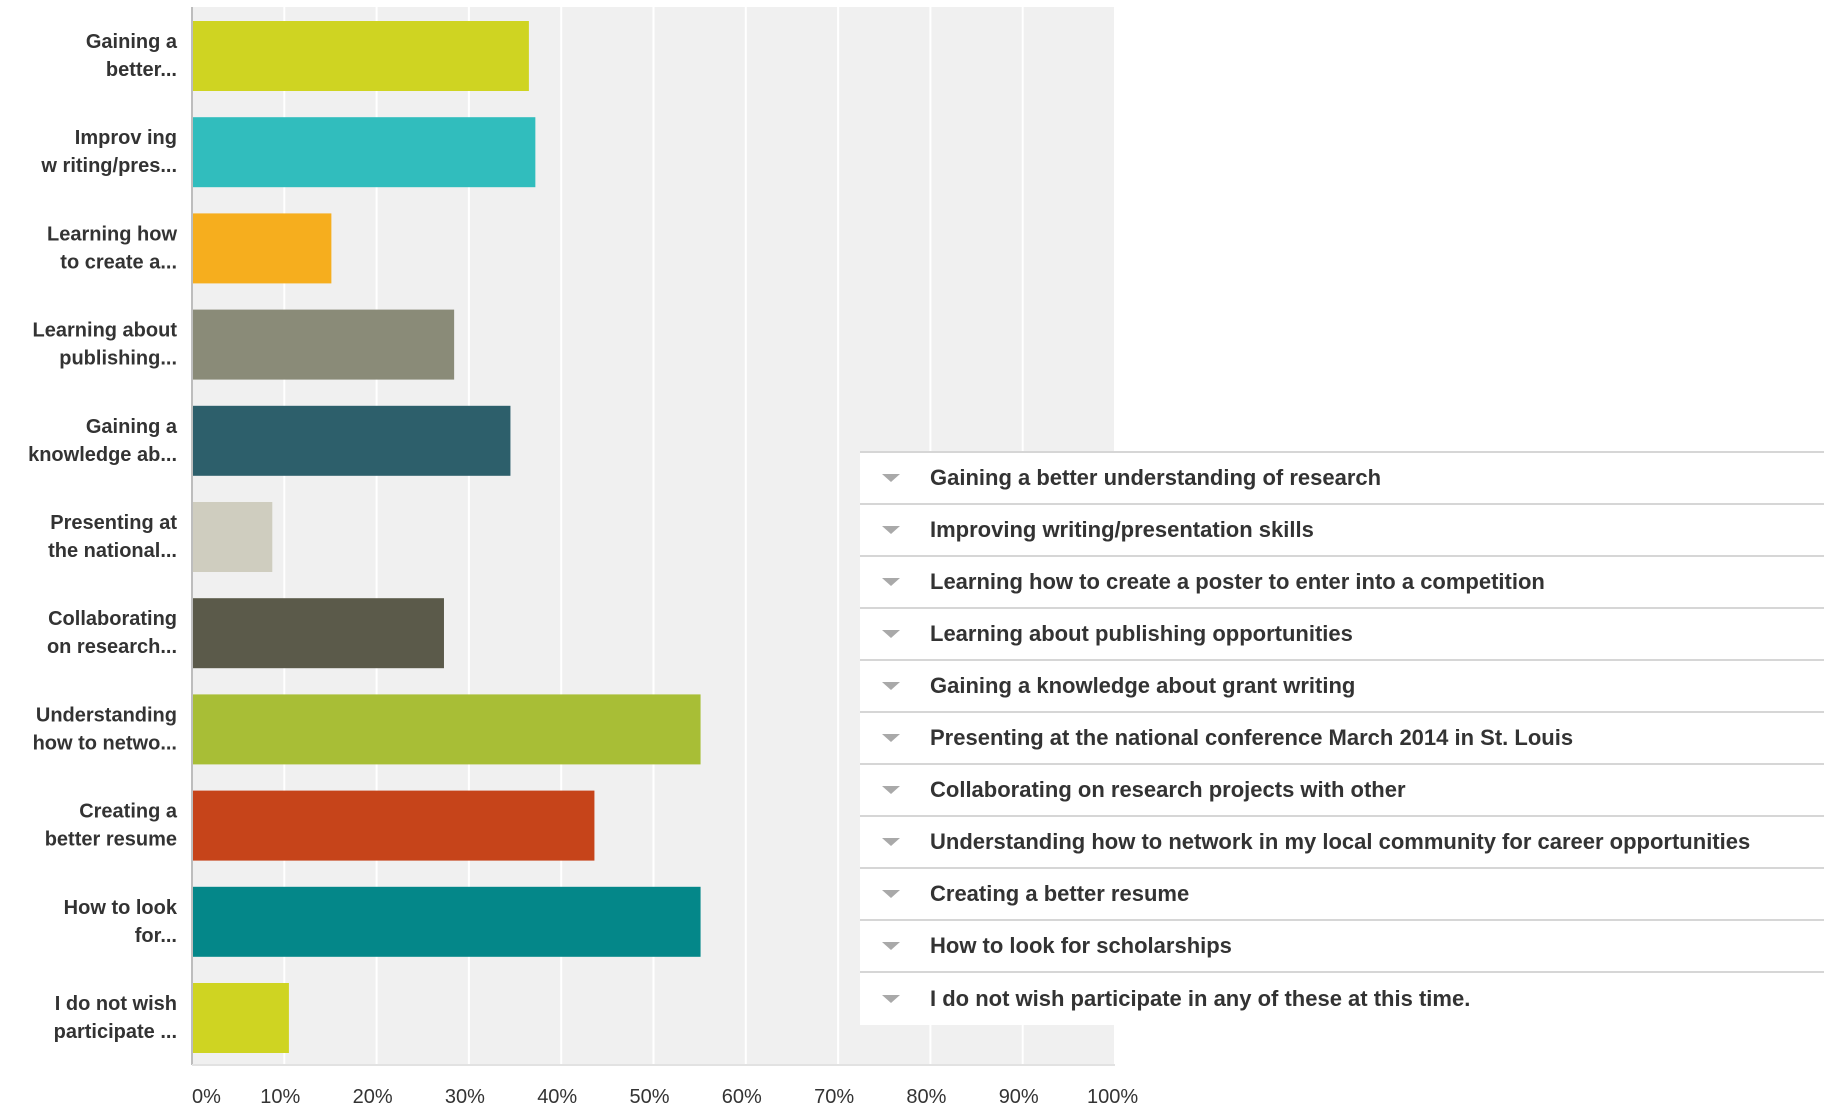 The height and width of the screenshot is (1110, 1824). I want to click on x-tick-label: 40%, so click(557, 1097).